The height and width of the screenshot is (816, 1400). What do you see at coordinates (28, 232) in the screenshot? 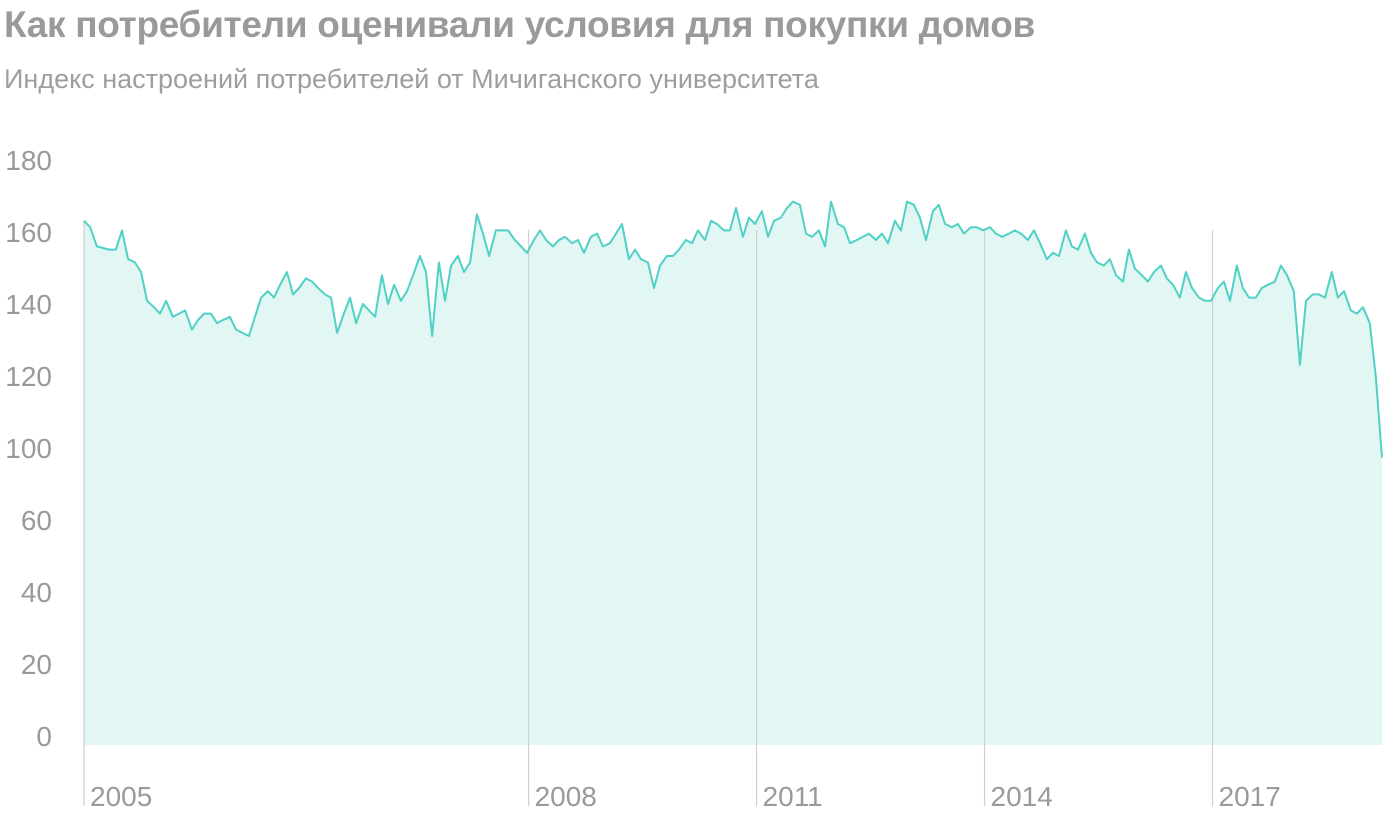
I see `y-tick-label: 160` at bounding box center [28, 232].